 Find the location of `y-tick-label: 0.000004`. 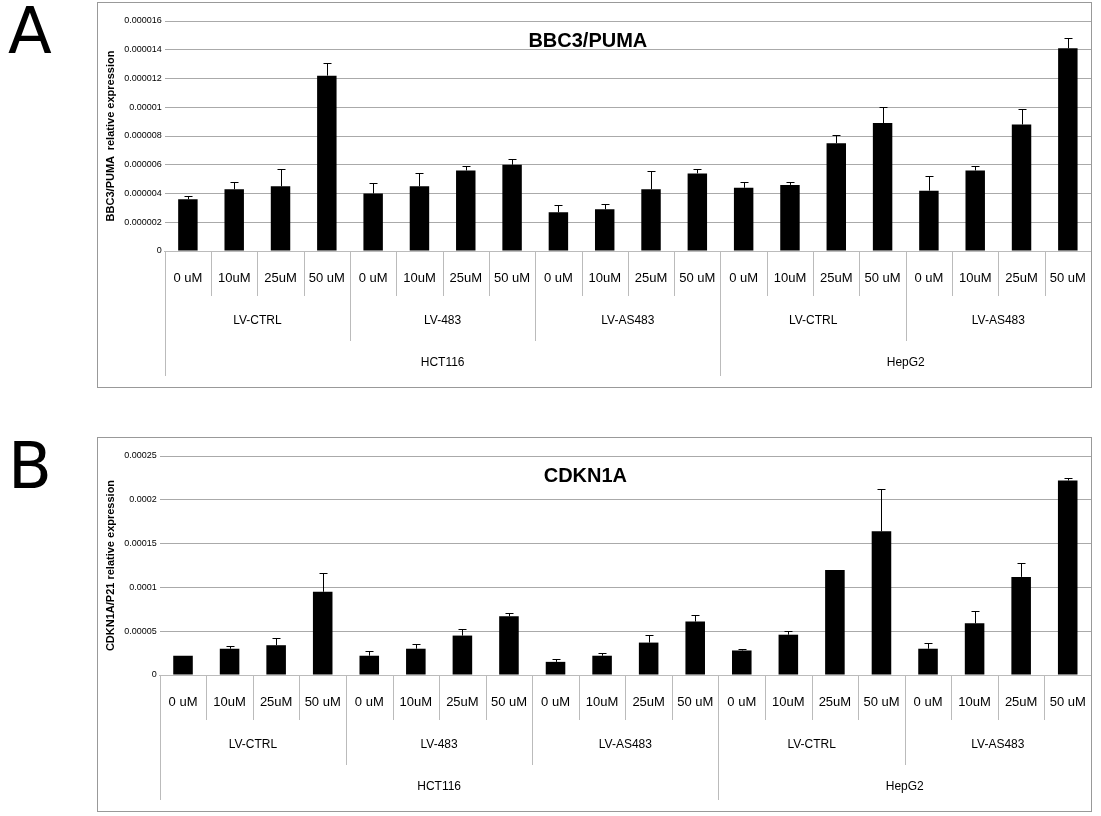

y-tick-label: 0.000004 is located at coordinates (143, 192).